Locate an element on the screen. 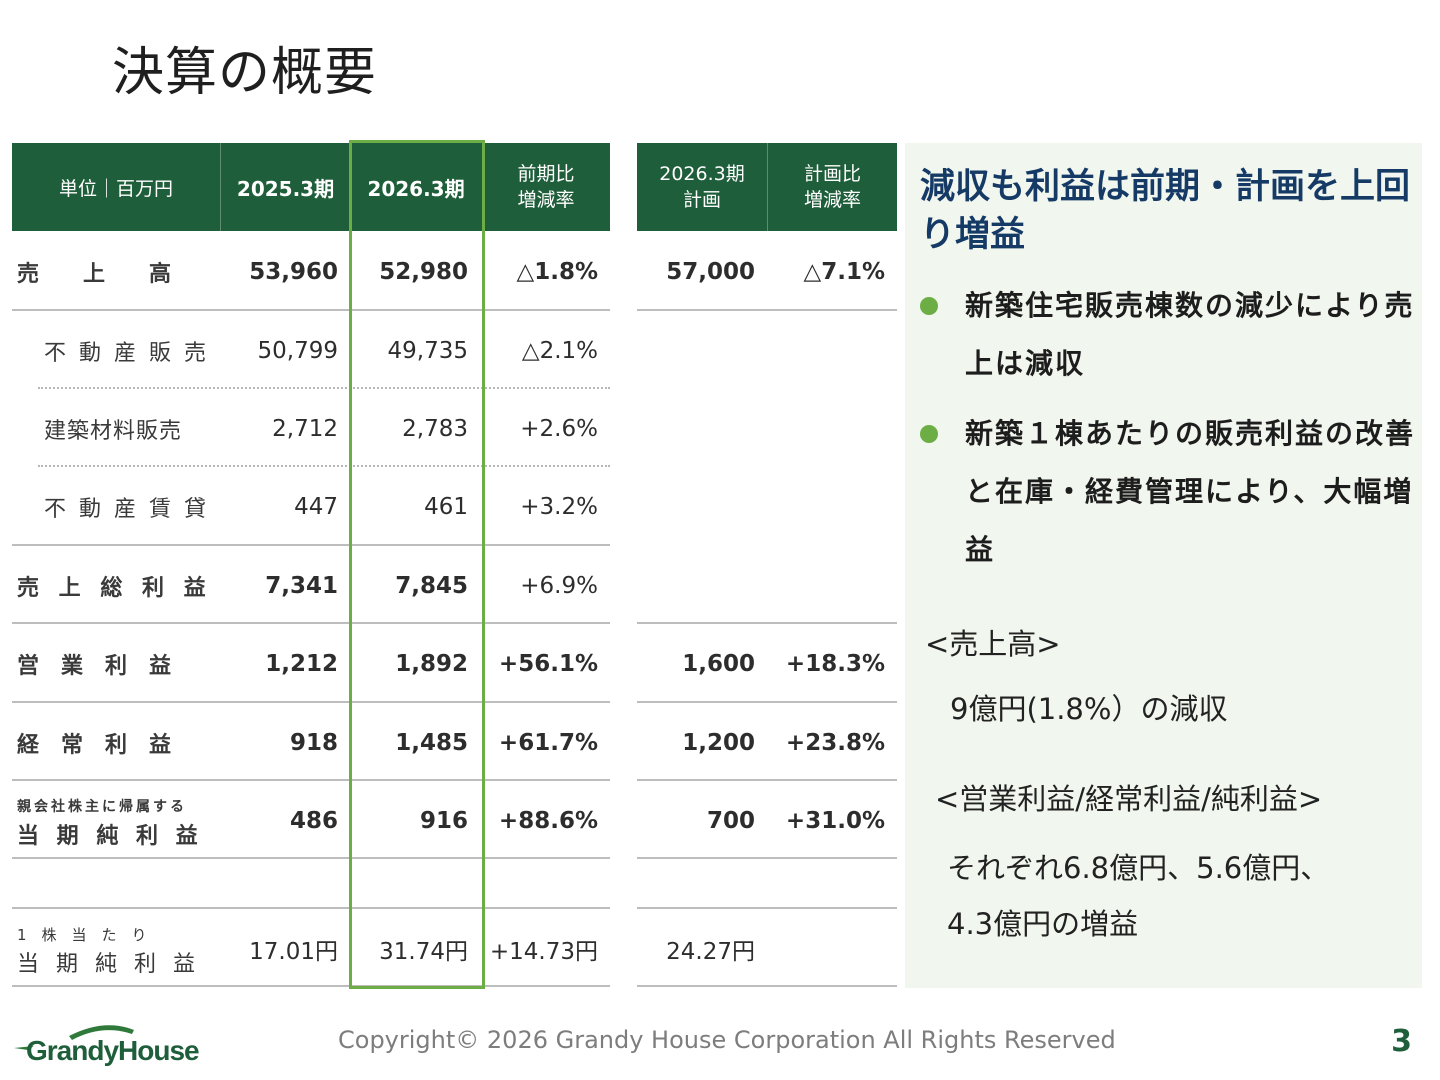 The height and width of the screenshot is (1080, 1440). cell-plan: 24.27円 is located at coordinates (710, 952).